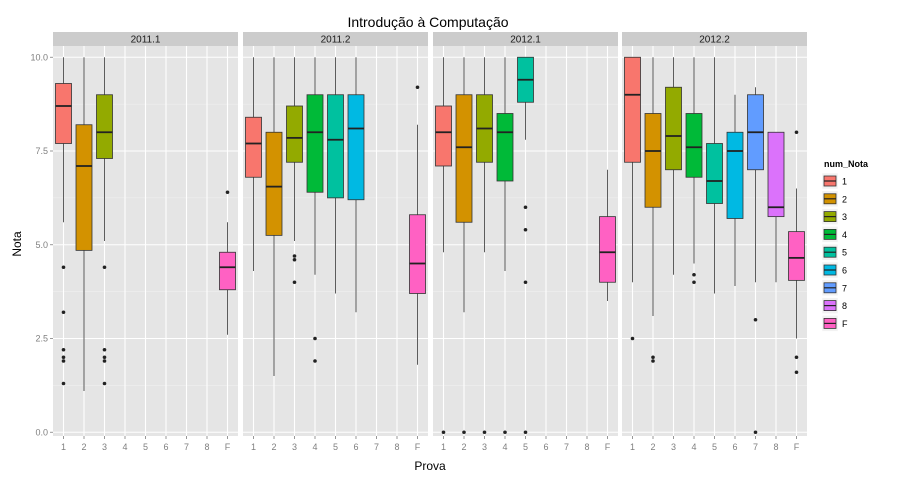  Describe the element at coordinates (834, 323) in the screenshot. I see `legend-item-F: F` at that location.